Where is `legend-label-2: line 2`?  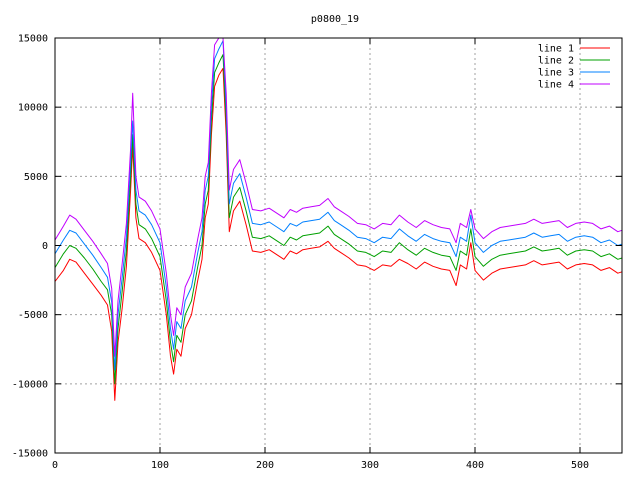
legend-label-2: line 2 is located at coordinates (556, 61).